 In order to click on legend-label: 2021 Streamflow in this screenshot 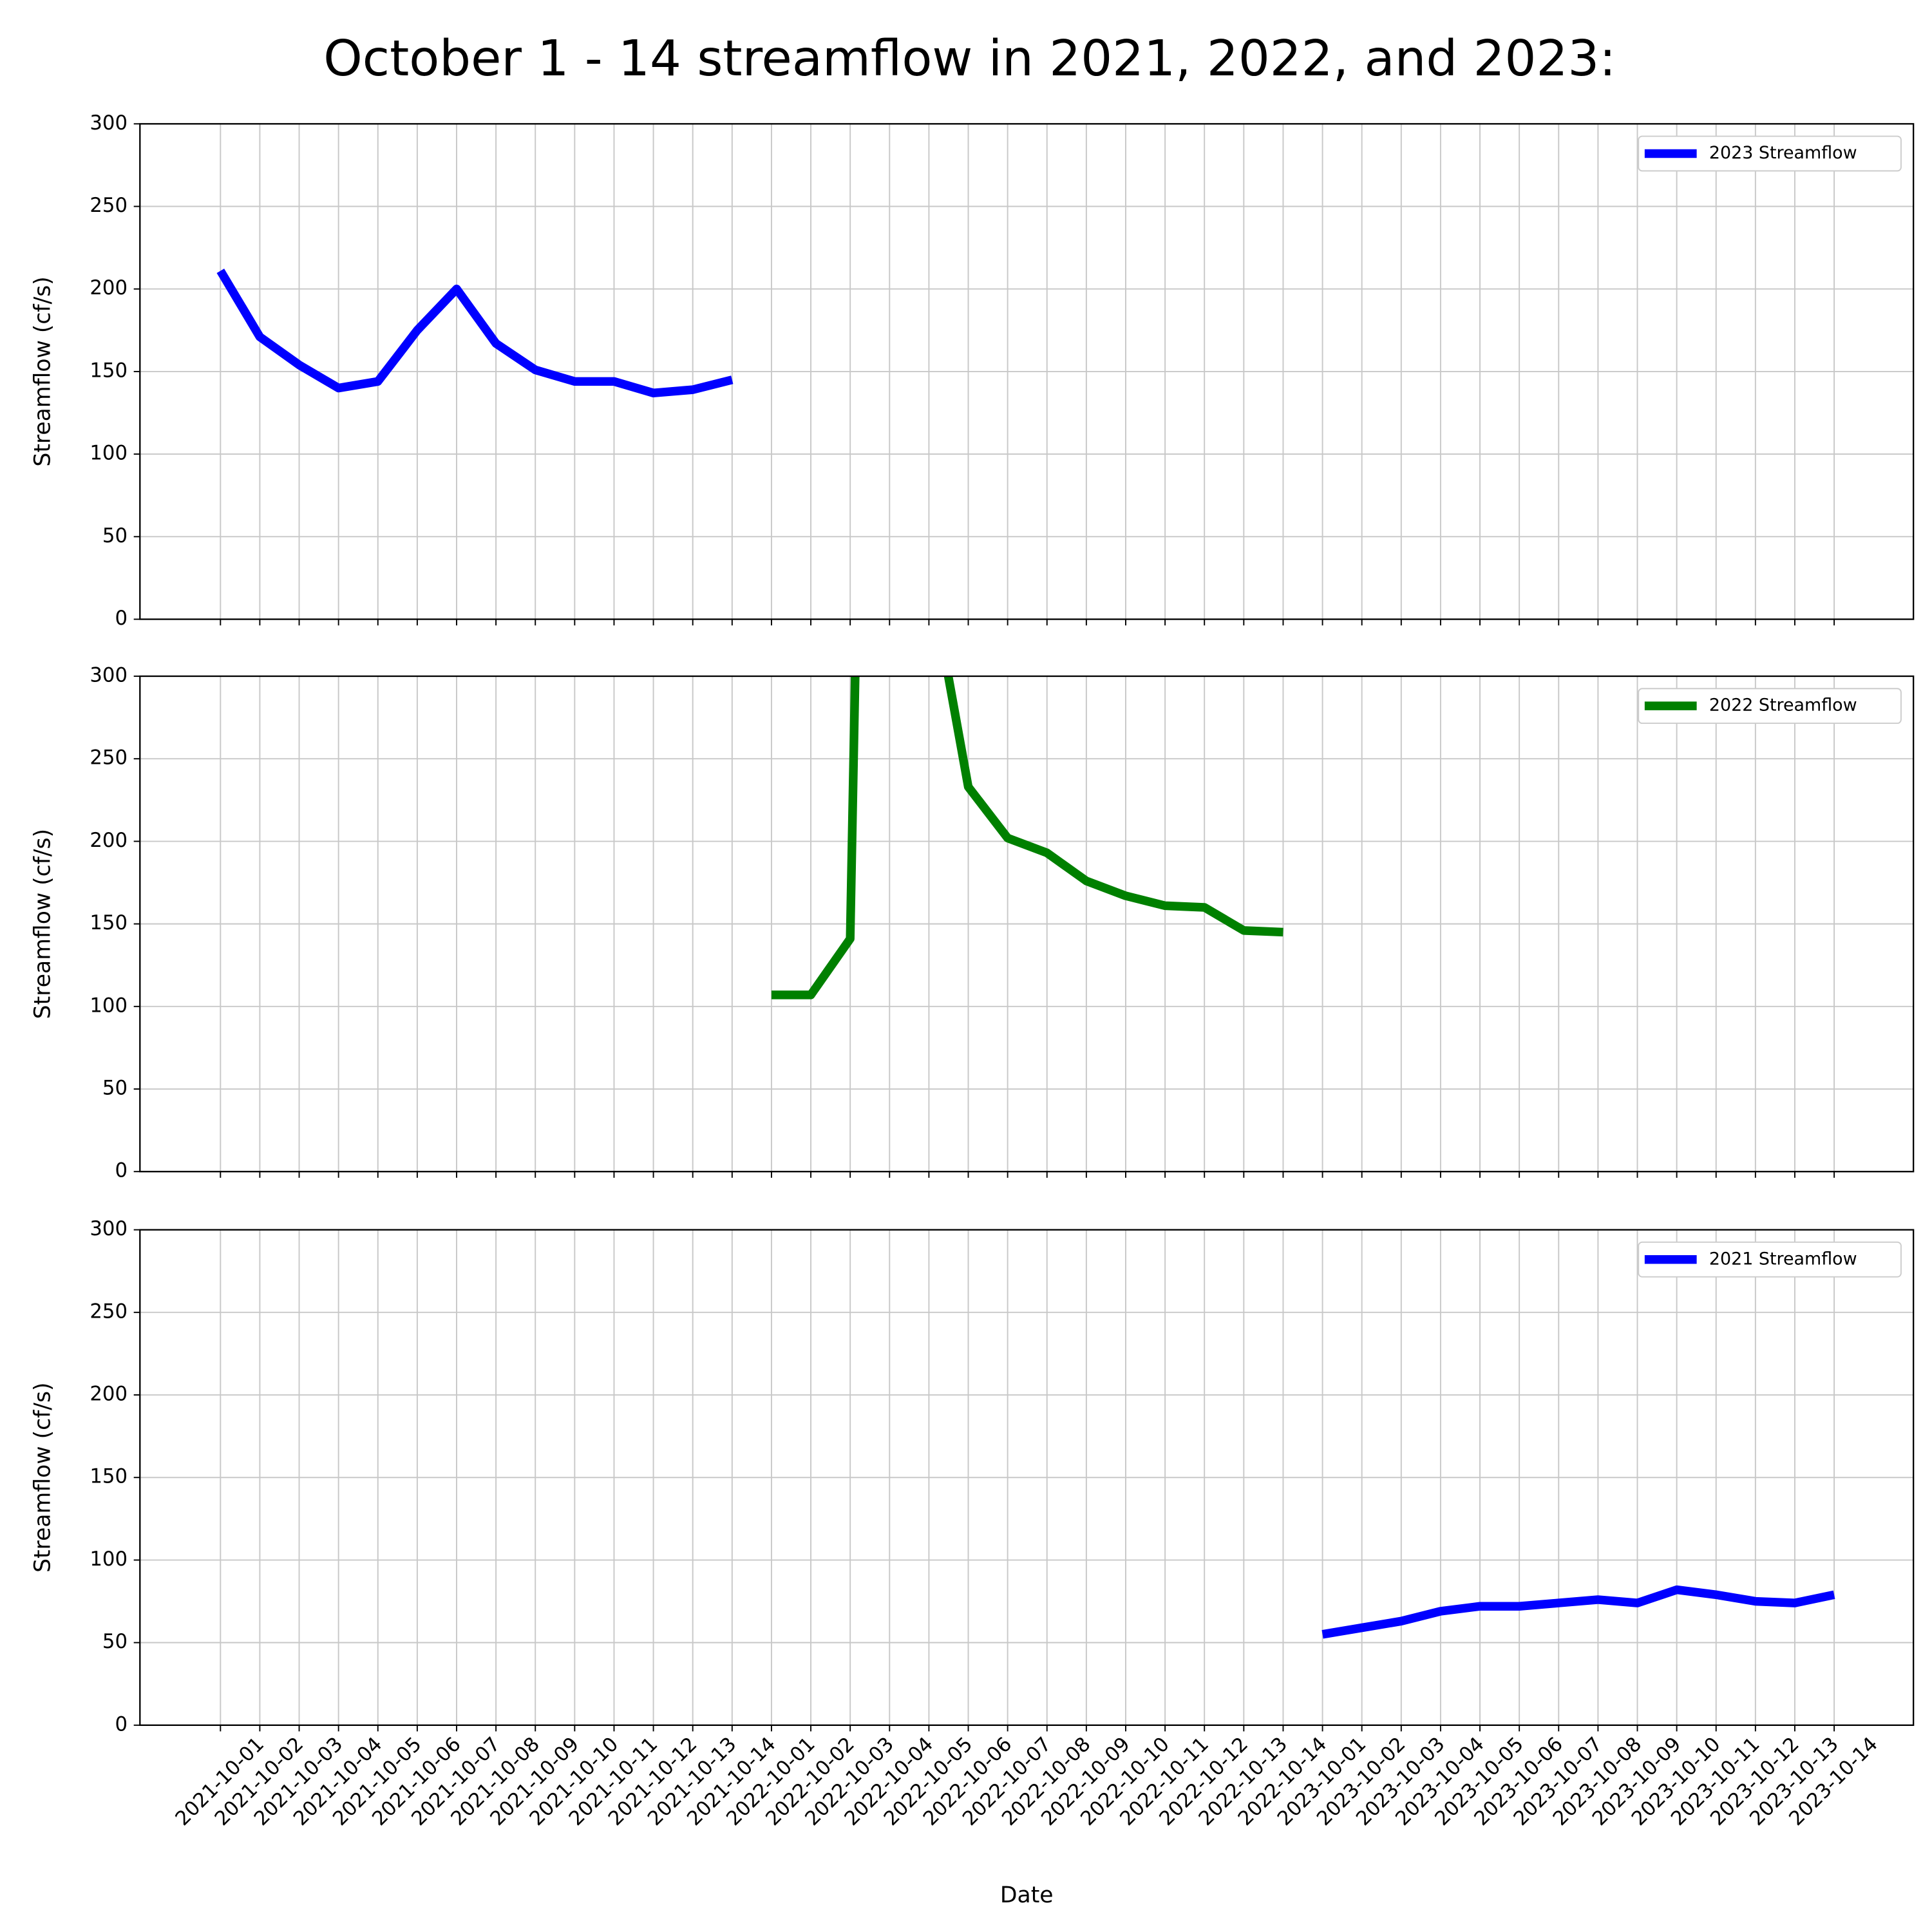, I will do `click(1783, 1259)`.